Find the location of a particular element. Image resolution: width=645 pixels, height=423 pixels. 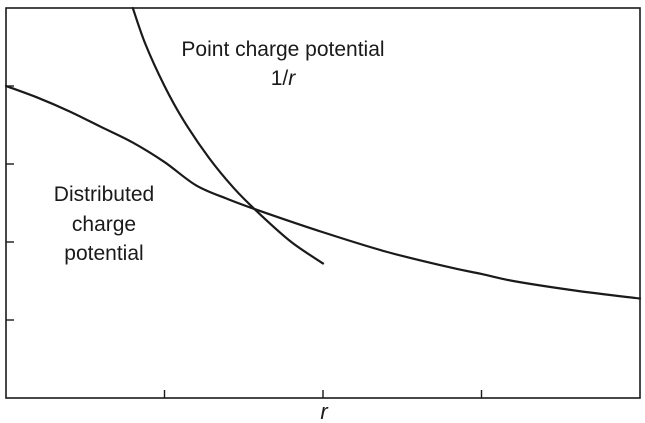

distributed-charge-label-line1: Distributed is located at coordinates (104, 194).